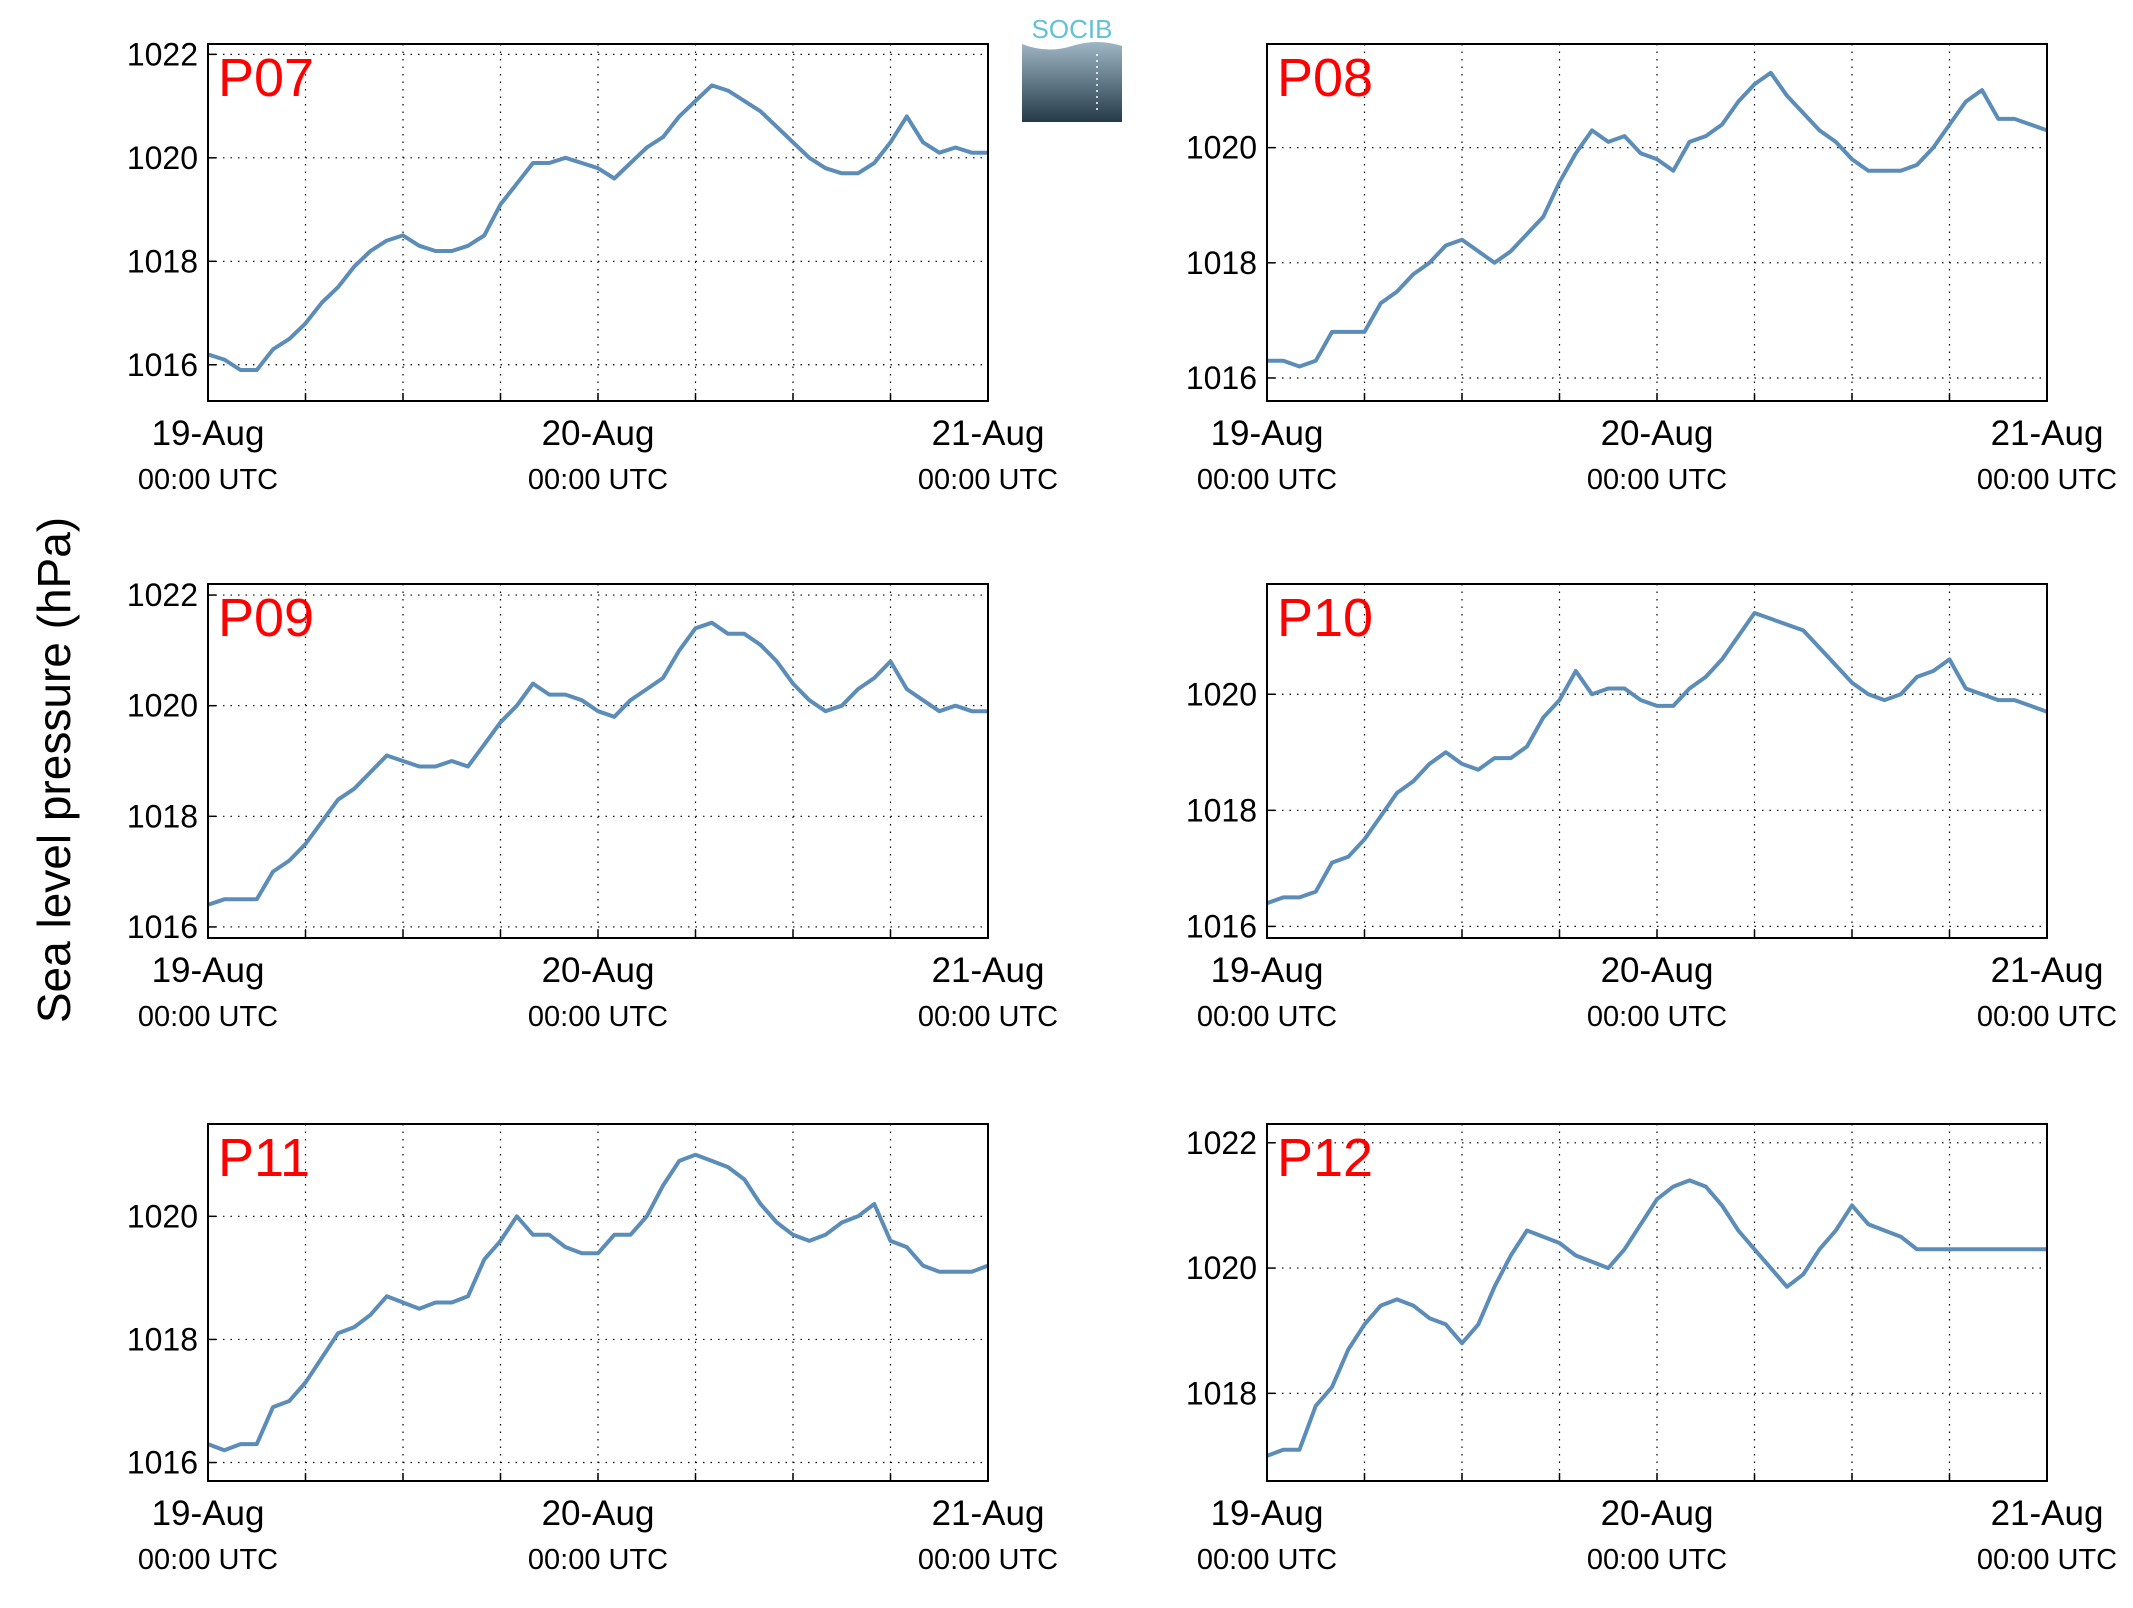 This screenshot has width=2133, height=1608. What do you see at coordinates (1325, 78) in the screenshot?
I see `panel-title: P08` at bounding box center [1325, 78].